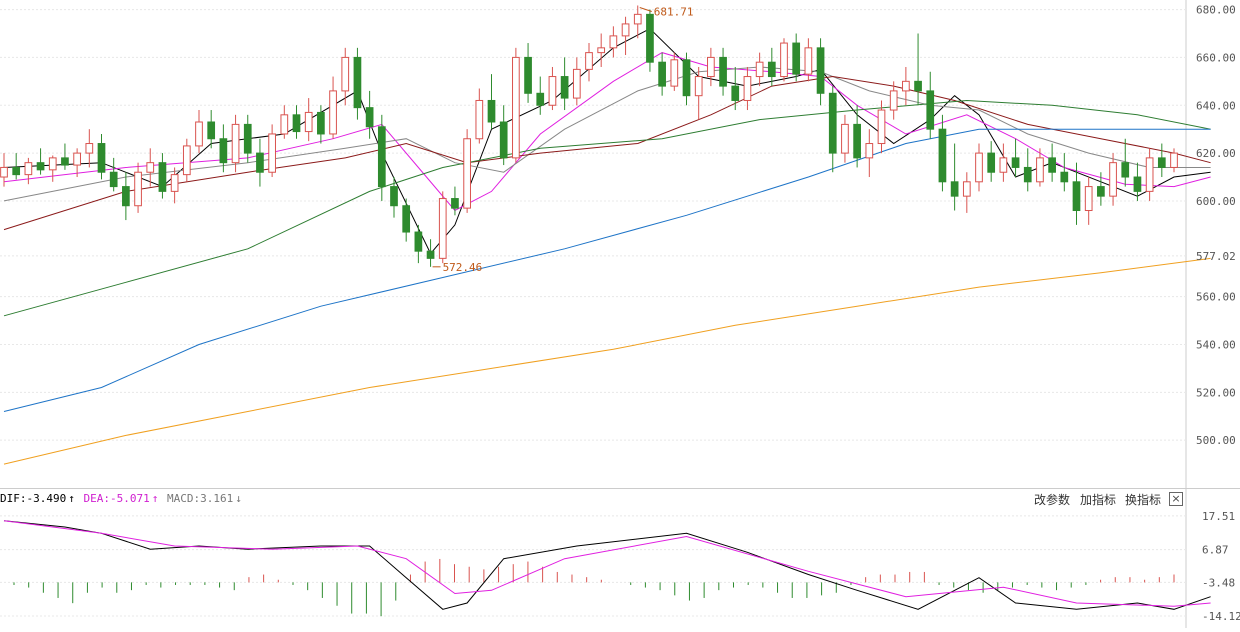 This screenshot has width=1240, height=632. Describe the element at coordinates (1176, 499) in the screenshot. I see `close-indicator-icon: ×` at that location.